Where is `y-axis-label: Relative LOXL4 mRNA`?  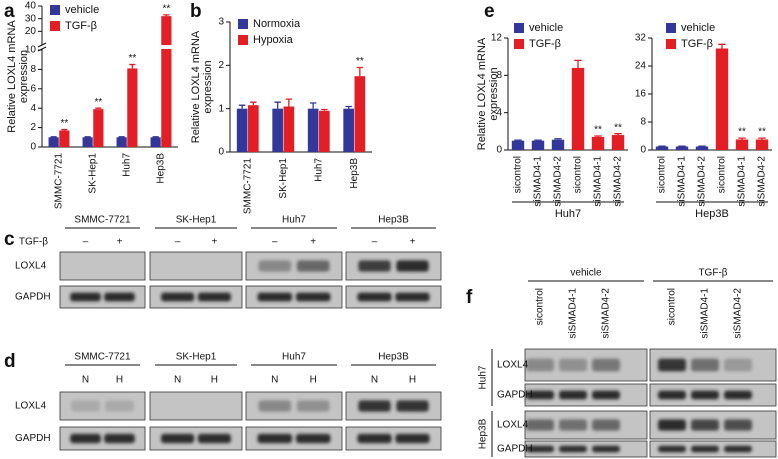
y-axis-label: Relative LOXL4 mRNA is located at coordinates (482, 93).